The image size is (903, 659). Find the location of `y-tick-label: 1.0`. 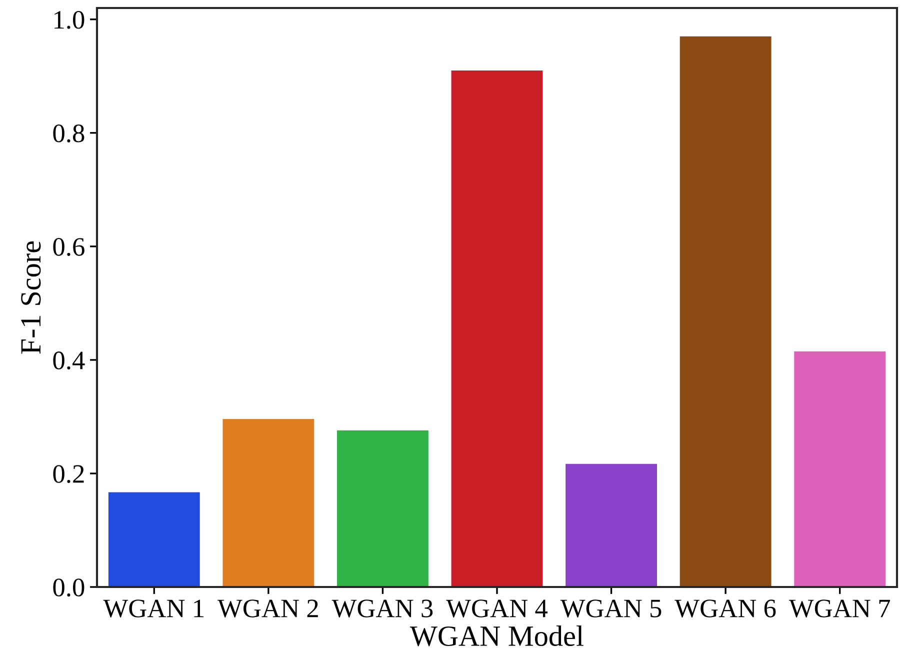

y-tick-label: 1.0 is located at coordinates (69, 19).